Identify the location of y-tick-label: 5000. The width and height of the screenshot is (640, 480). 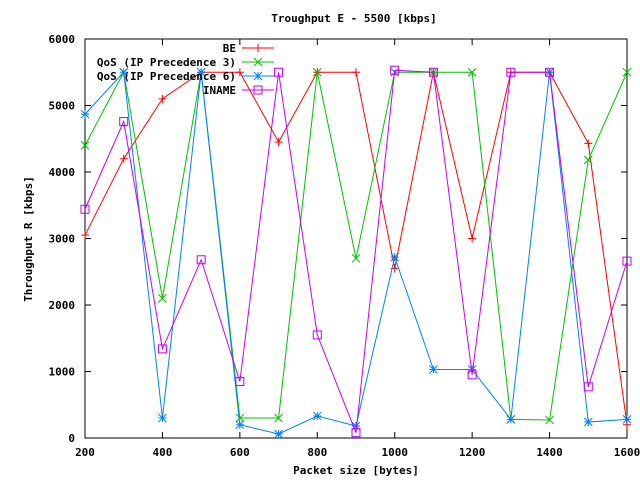
(62, 106).